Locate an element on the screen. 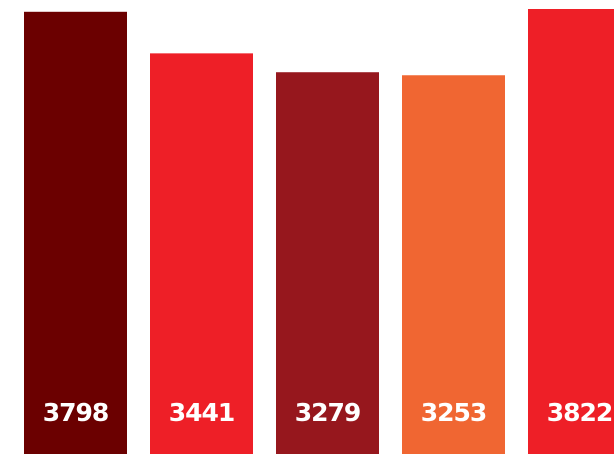  bar-value-label-5: 3822 is located at coordinates (580, 412).